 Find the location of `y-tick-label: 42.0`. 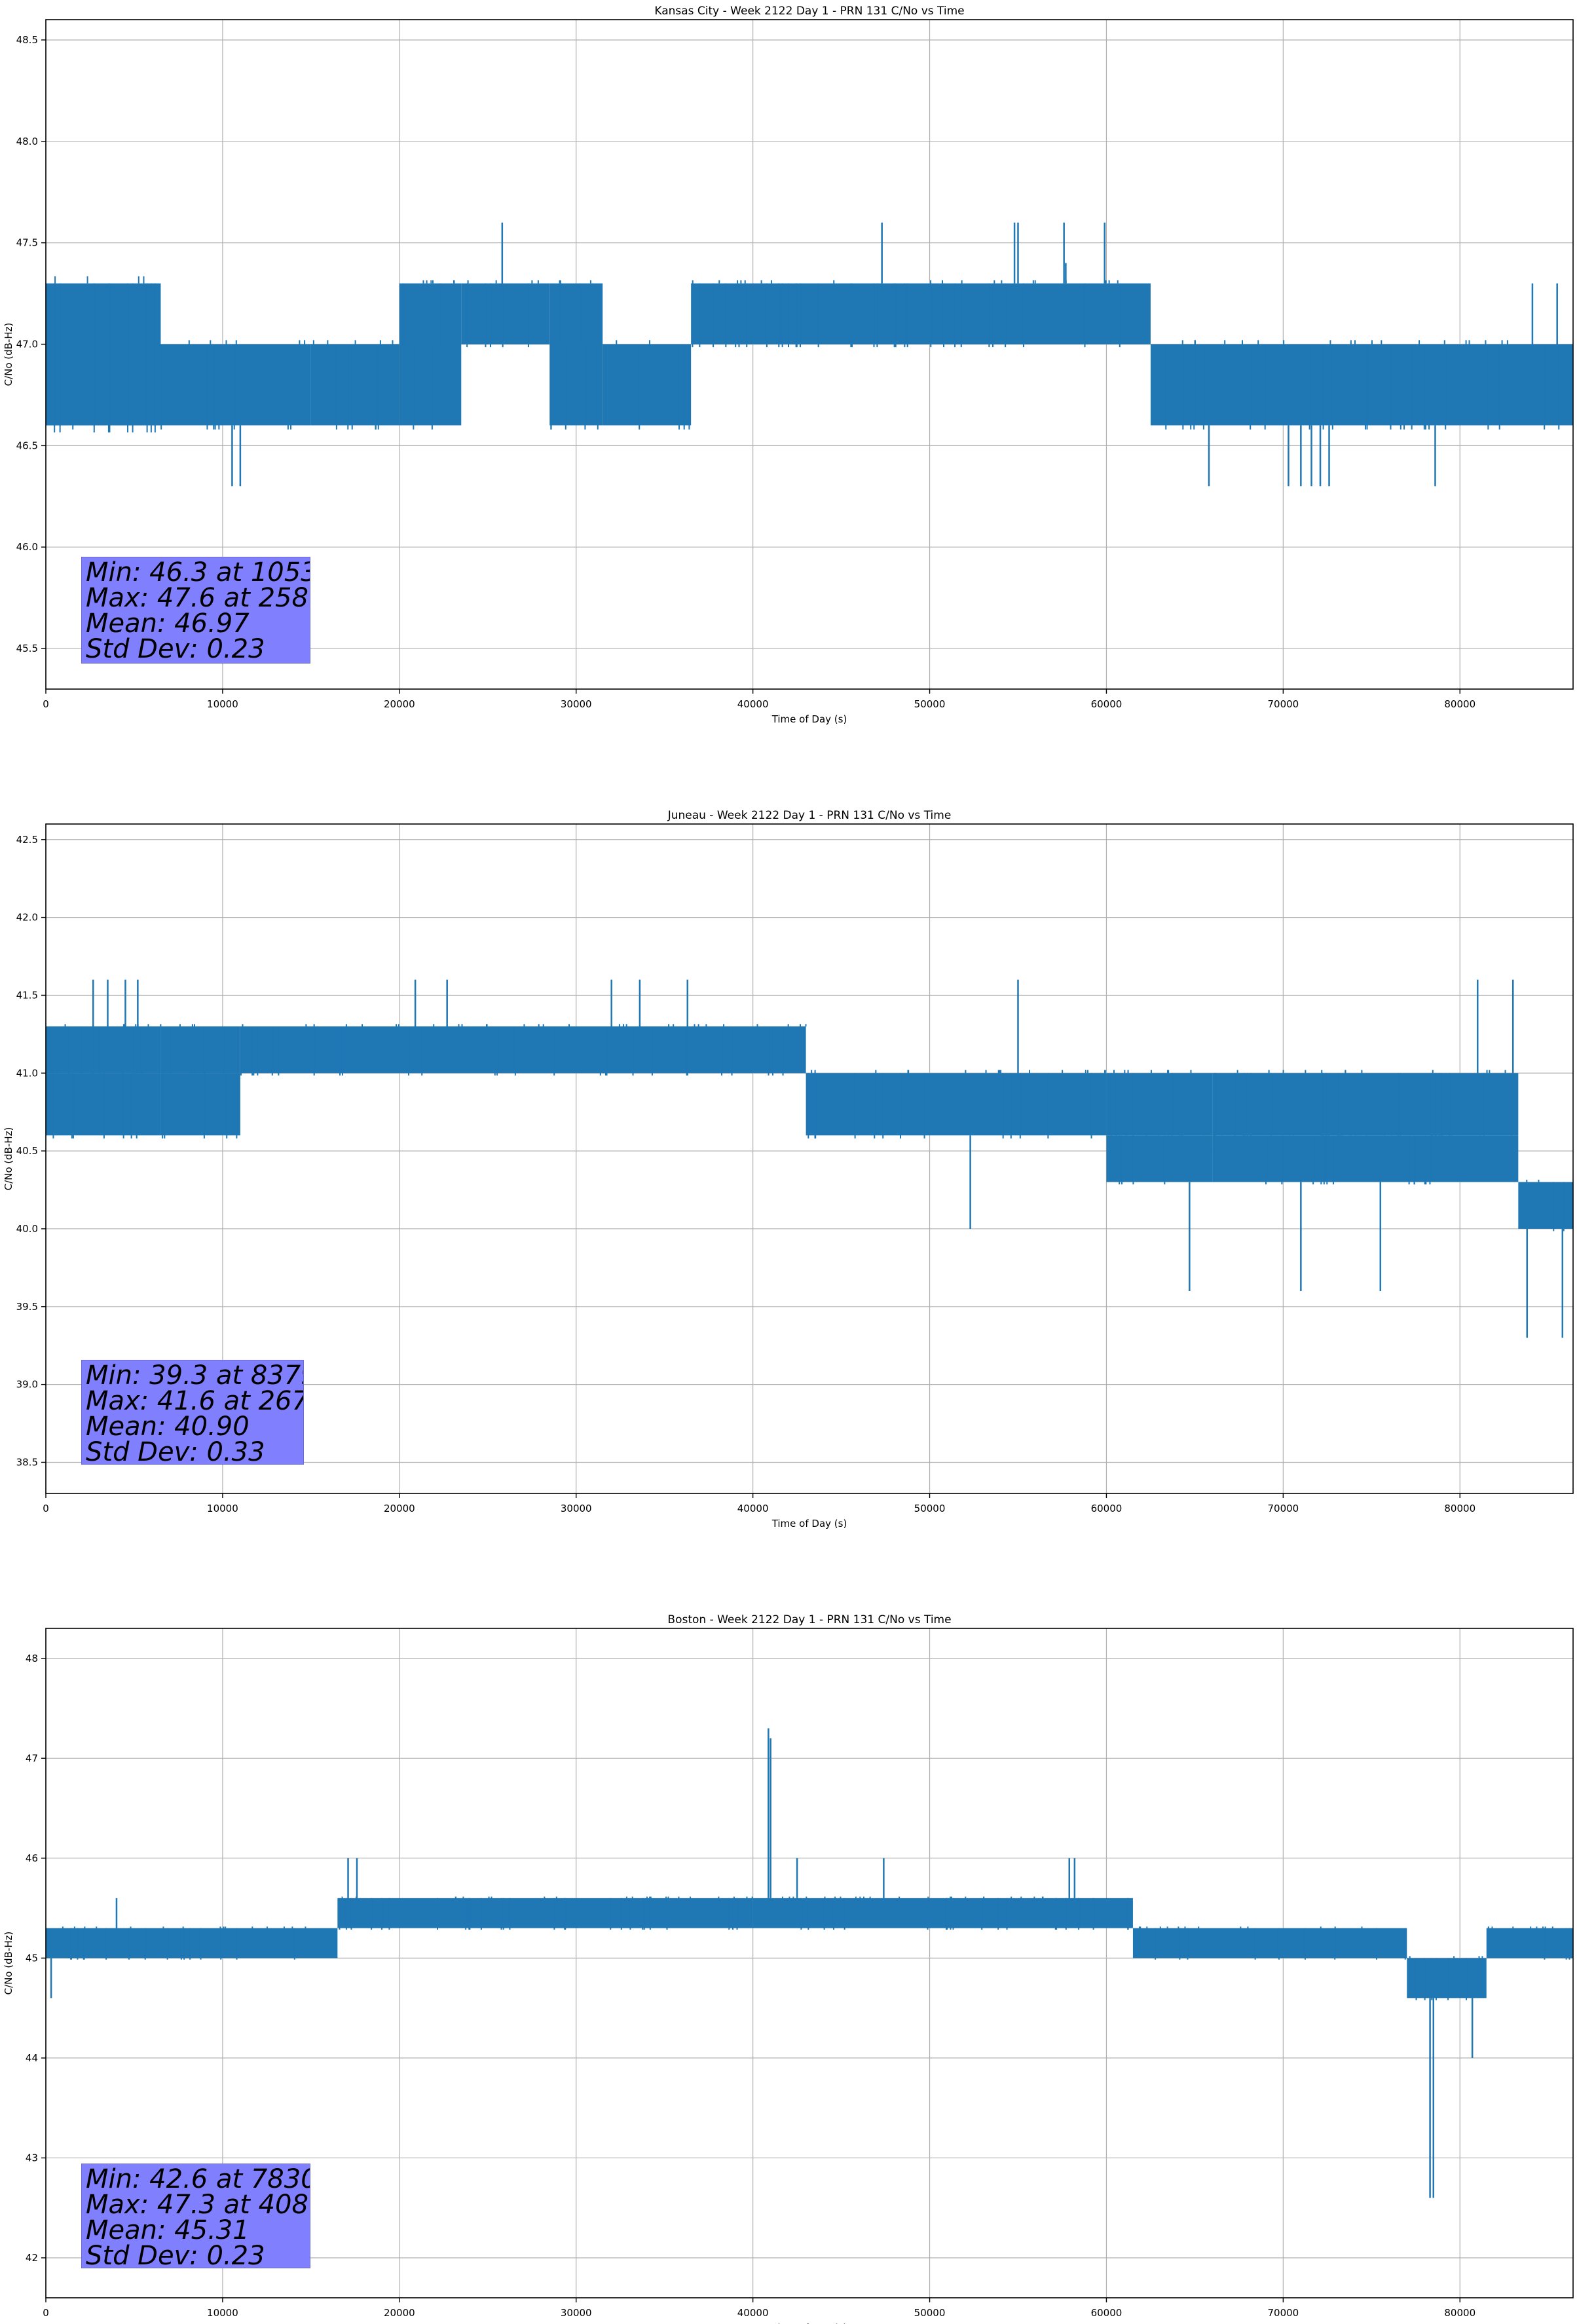

y-tick-label: 42.0 is located at coordinates (27, 918).